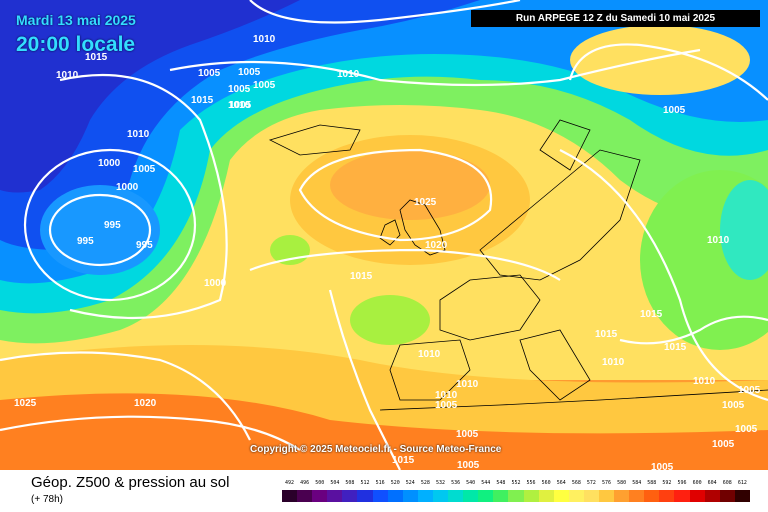  What do you see at coordinates (290, 483) in the screenshot?
I see `scale-label: 492` at bounding box center [290, 483].